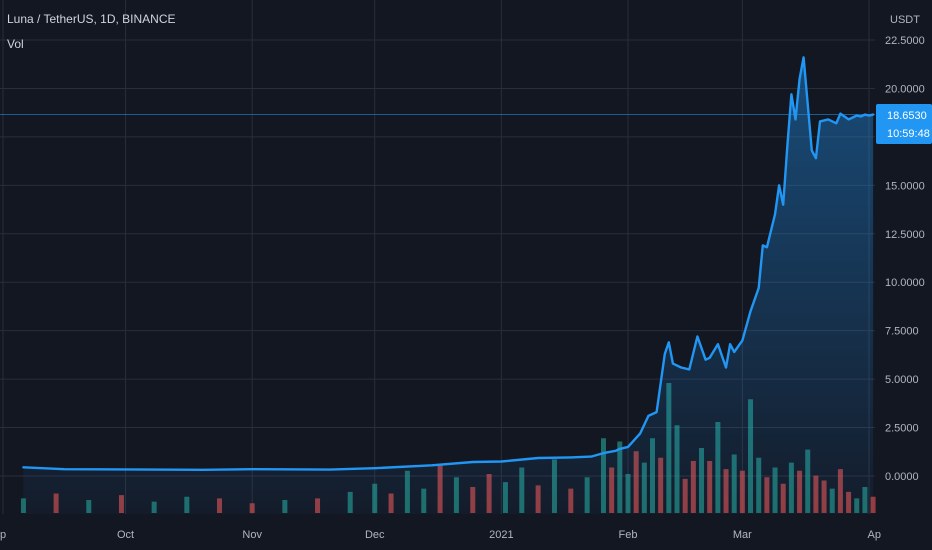 The height and width of the screenshot is (550, 932). What do you see at coordinates (902, 380) in the screenshot?
I see `y-tick-label: 5.0000` at bounding box center [902, 380].